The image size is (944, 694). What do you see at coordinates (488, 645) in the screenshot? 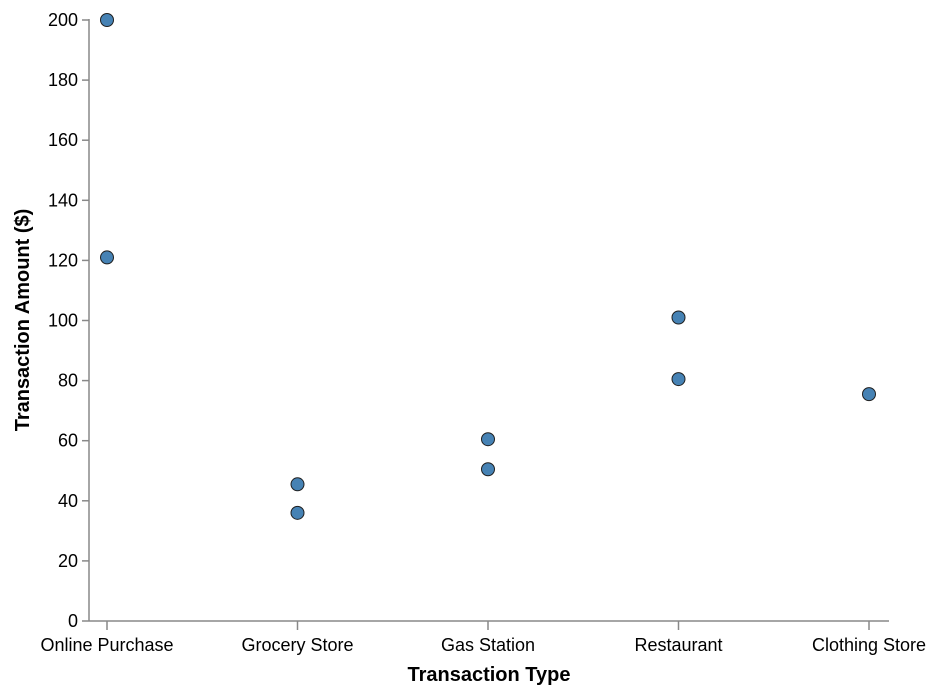
I see `x-tick-label-gas-station: Gas Station` at bounding box center [488, 645].